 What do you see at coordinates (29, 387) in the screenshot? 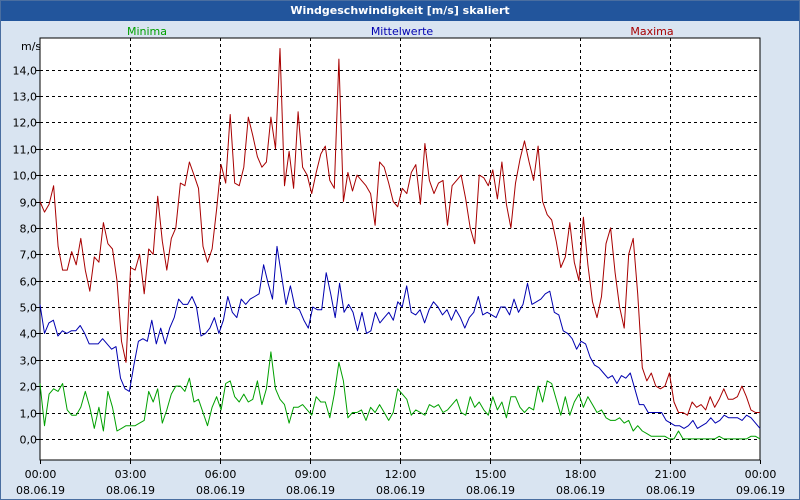
I see `y-tick-label: 2,0` at bounding box center [29, 387].